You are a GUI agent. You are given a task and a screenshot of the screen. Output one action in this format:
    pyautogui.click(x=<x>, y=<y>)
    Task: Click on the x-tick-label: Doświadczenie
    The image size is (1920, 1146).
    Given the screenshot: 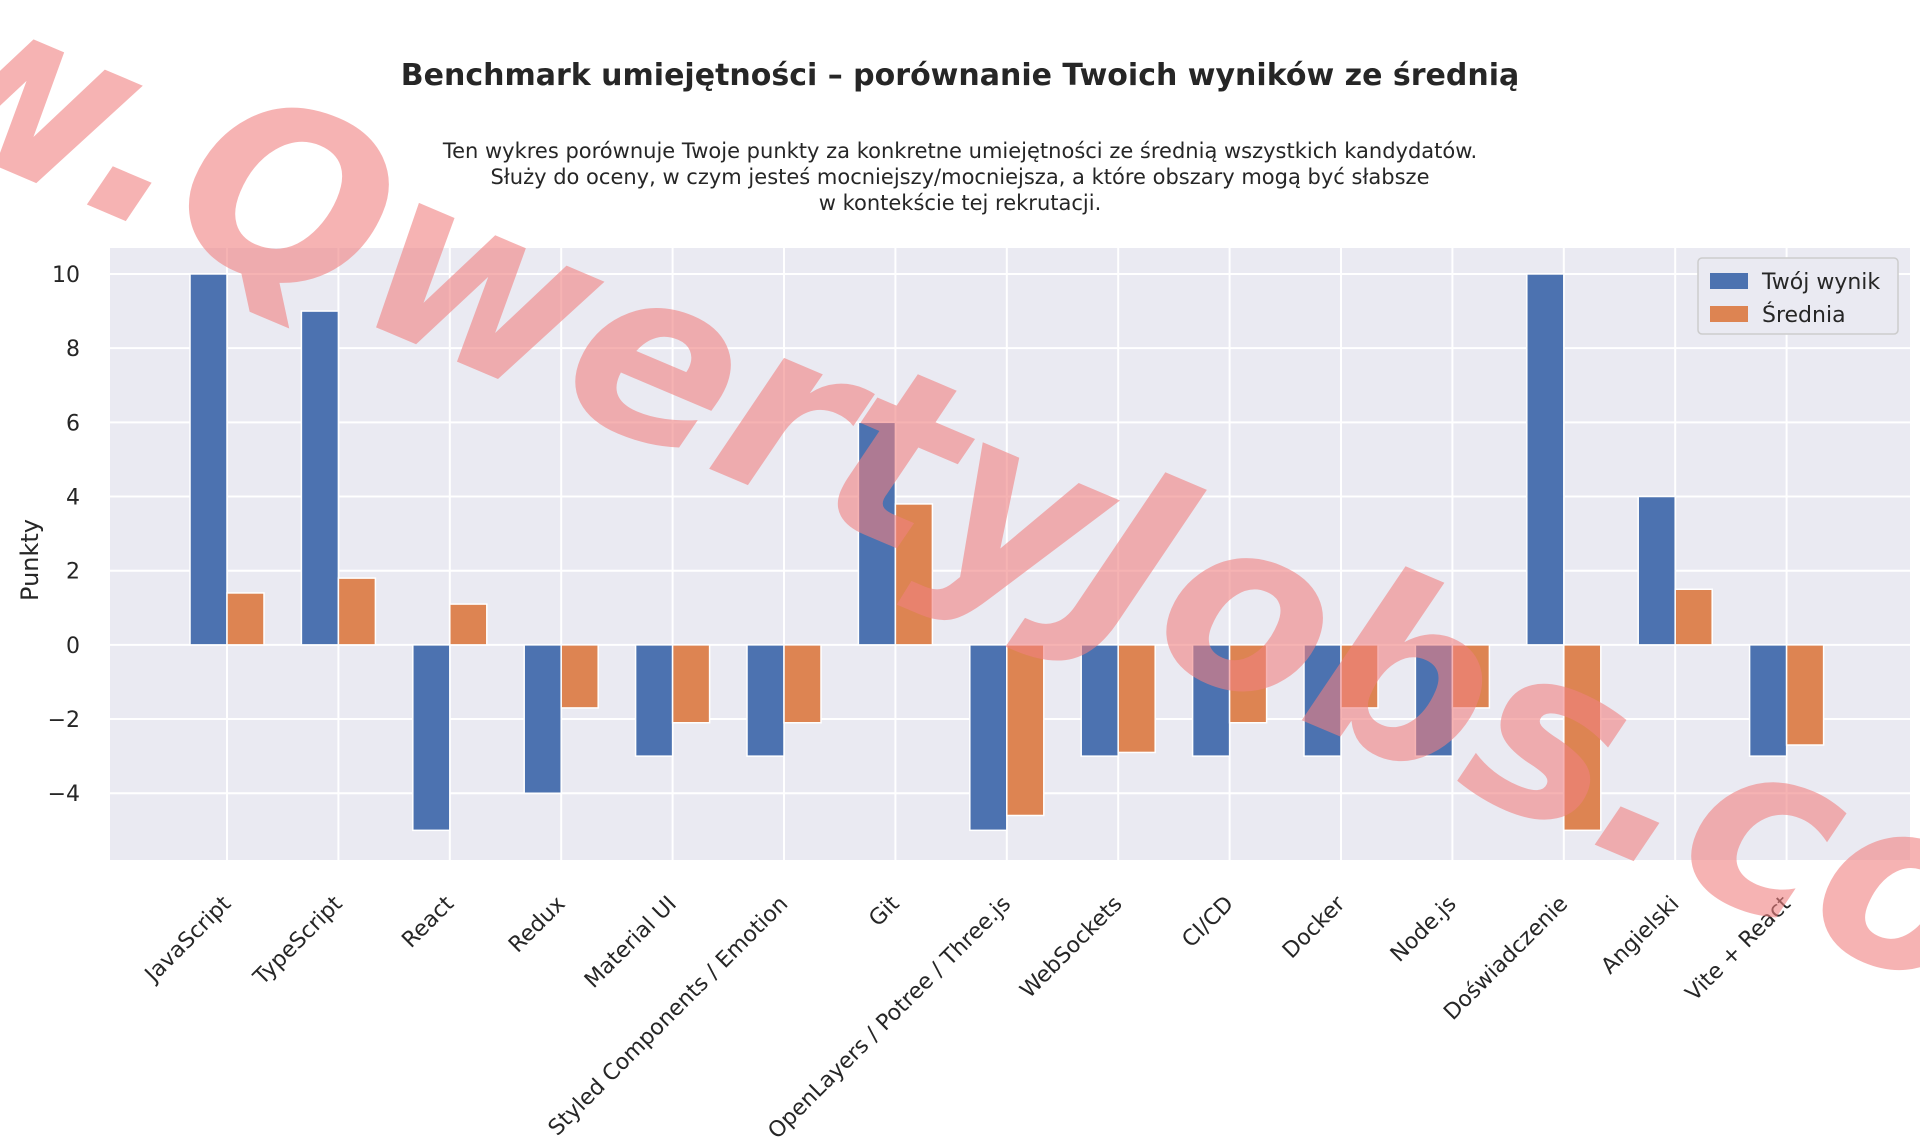 What is the action you would take?
    pyautogui.click(x=1506, y=959)
    